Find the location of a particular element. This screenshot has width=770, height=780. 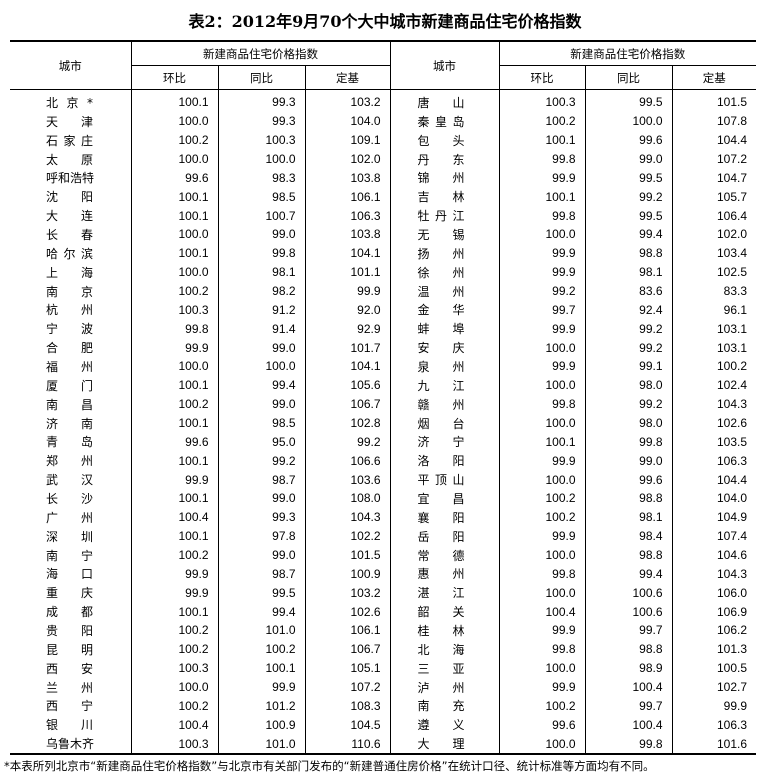

city-cell-left: 西宁 is located at coordinates (71, 706).